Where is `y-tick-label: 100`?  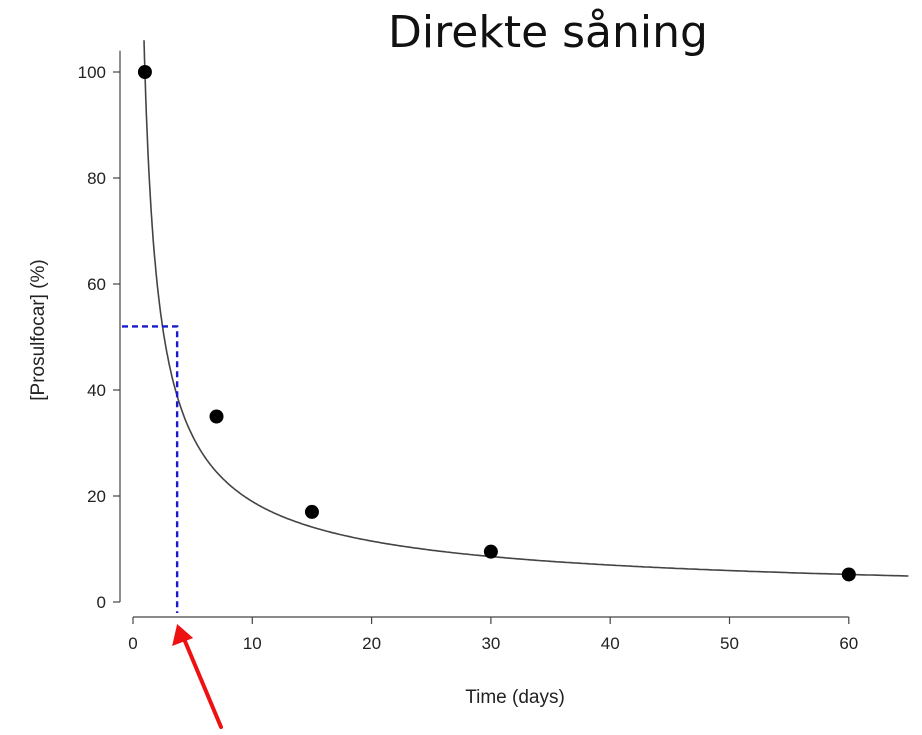
y-tick-label: 100 is located at coordinates (92, 72).